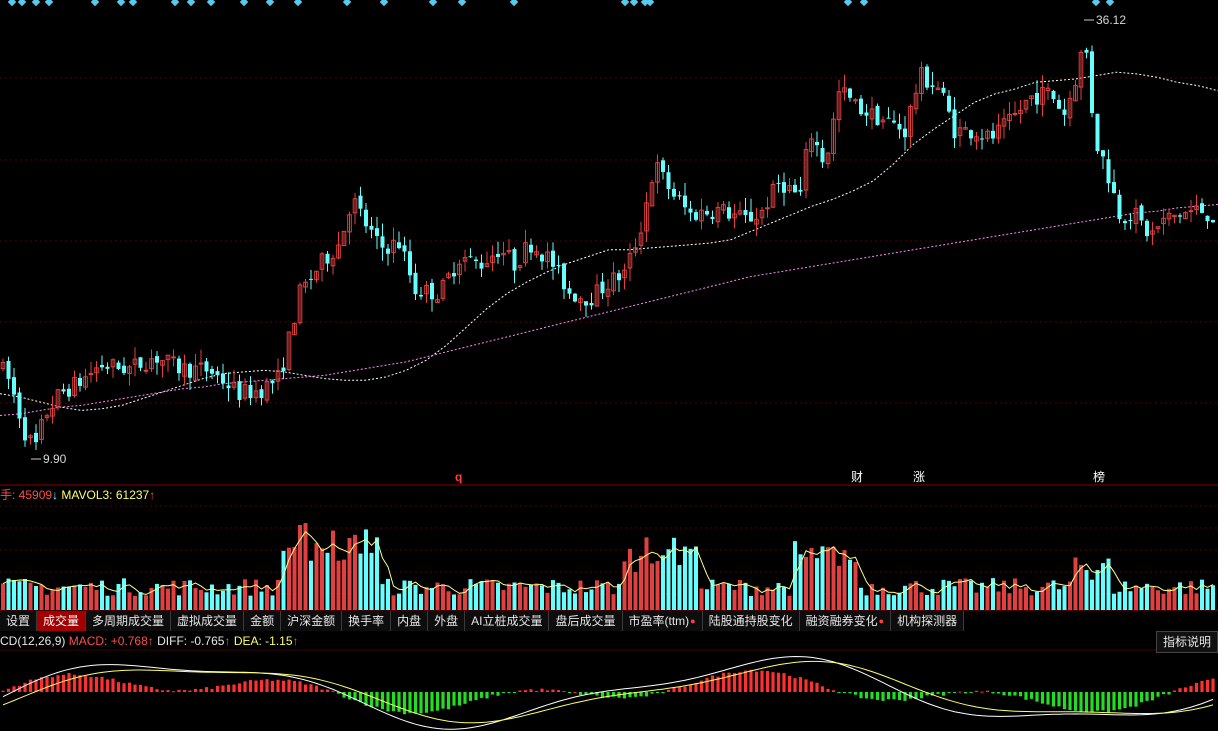 Image resolution: width=1218 pixels, height=731 pixels. I want to click on tab-7: 内盘, so click(410, 621).